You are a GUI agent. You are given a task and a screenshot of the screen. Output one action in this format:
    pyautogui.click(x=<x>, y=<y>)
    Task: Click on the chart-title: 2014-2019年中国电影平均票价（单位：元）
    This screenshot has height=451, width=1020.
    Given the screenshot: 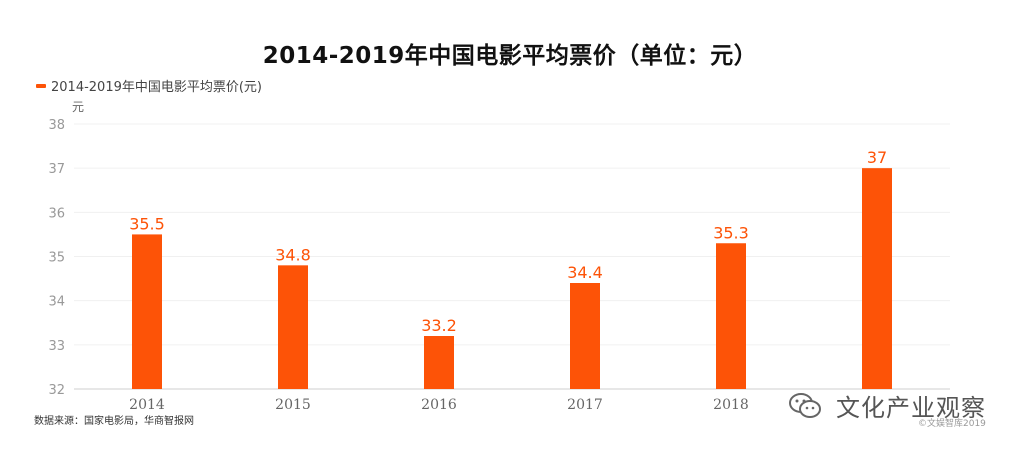 What is the action you would take?
    pyautogui.click(x=510, y=56)
    